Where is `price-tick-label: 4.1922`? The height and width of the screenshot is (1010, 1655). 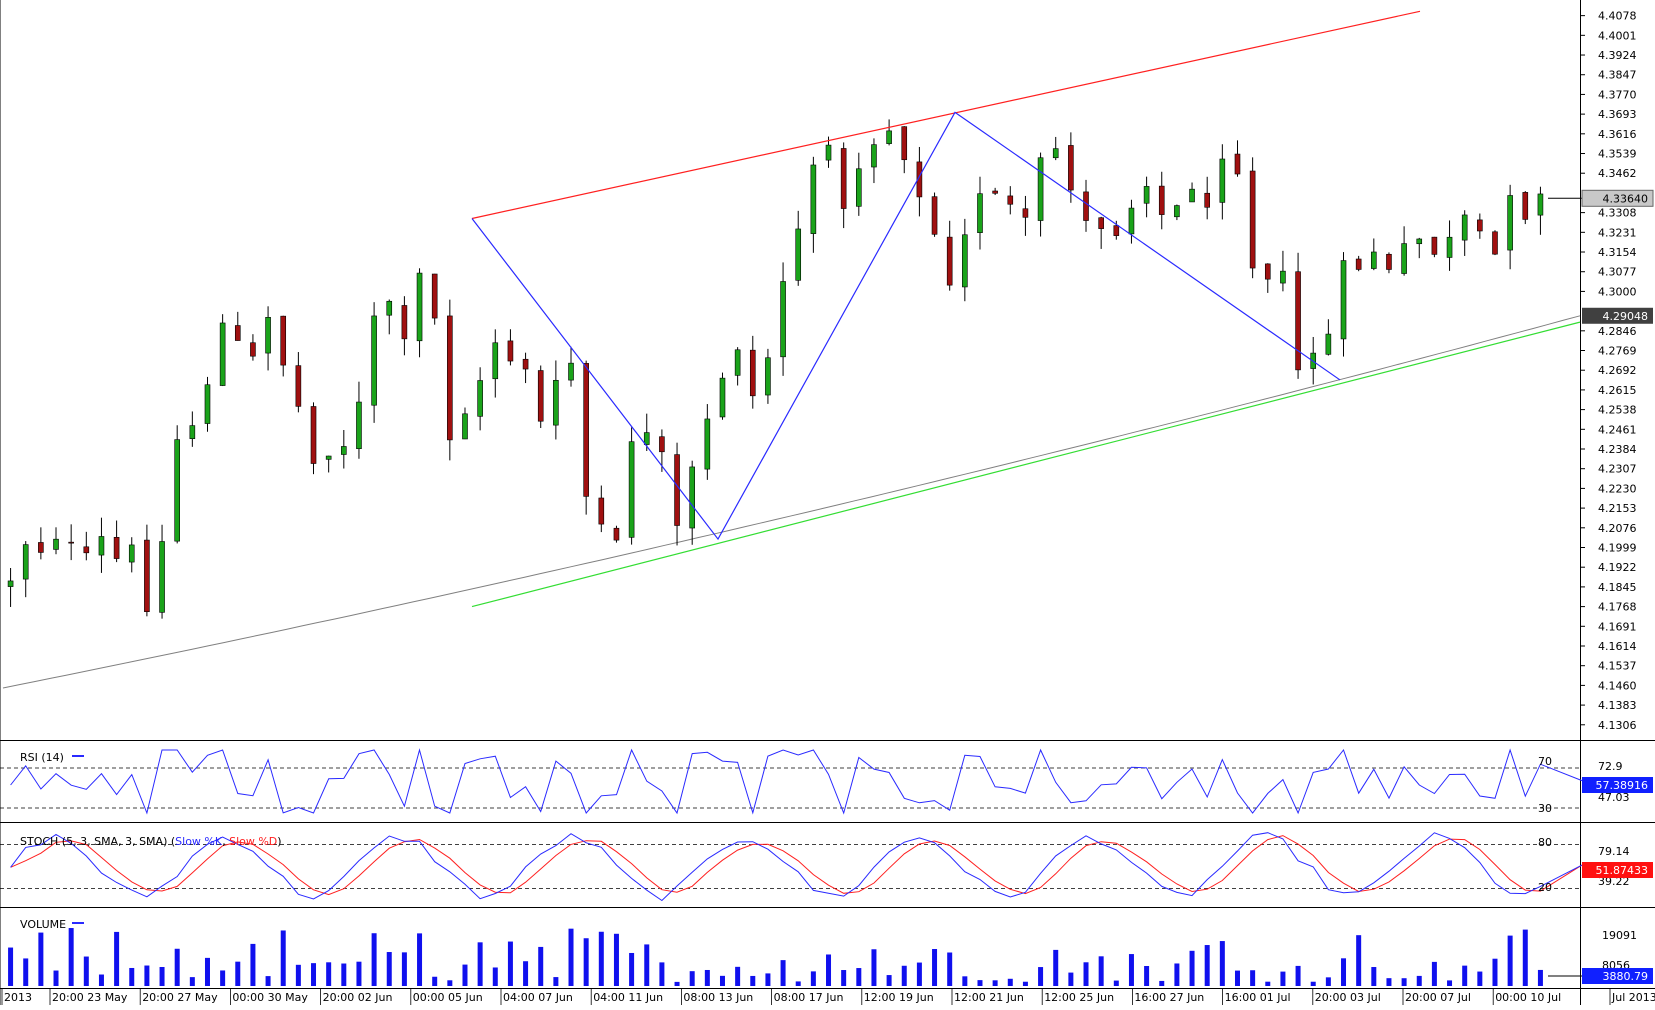
price-tick-label: 4.1922 is located at coordinates (1617, 567).